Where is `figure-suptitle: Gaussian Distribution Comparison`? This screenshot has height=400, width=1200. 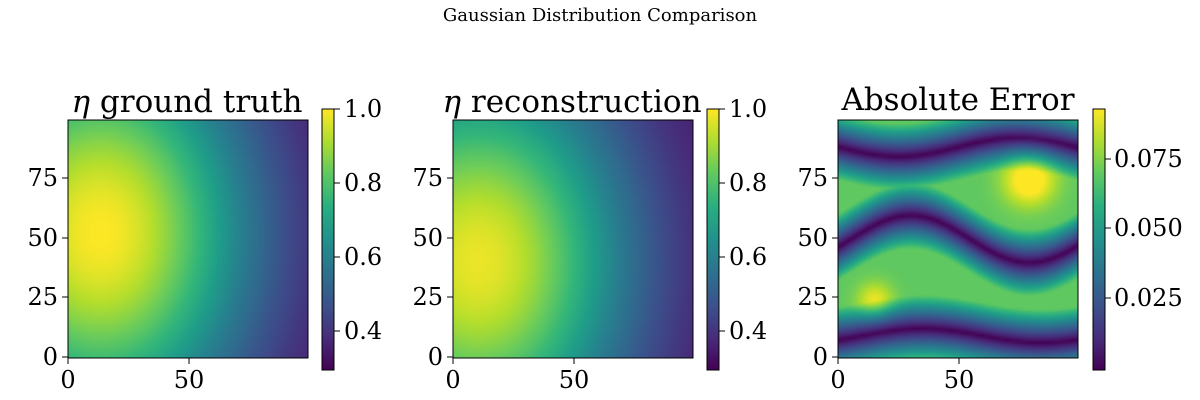 figure-suptitle: Gaussian Distribution Comparison is located at coordinates (600, 15).